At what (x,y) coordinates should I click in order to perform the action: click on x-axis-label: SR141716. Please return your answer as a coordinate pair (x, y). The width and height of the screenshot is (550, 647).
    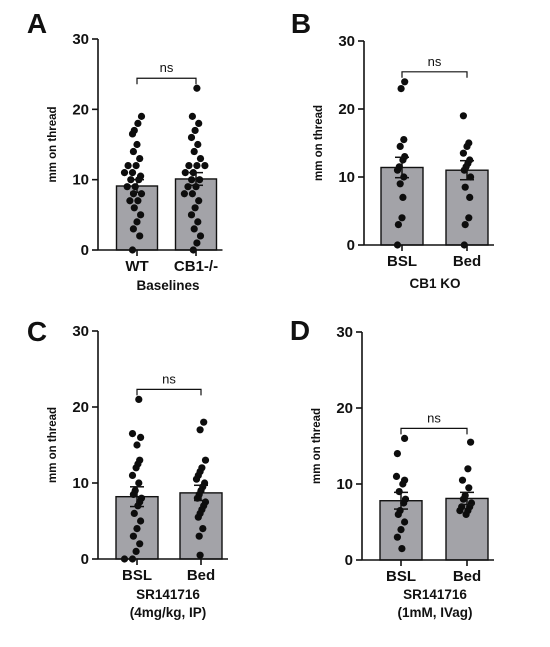
    Looking at the image, I should click on (168, 594).